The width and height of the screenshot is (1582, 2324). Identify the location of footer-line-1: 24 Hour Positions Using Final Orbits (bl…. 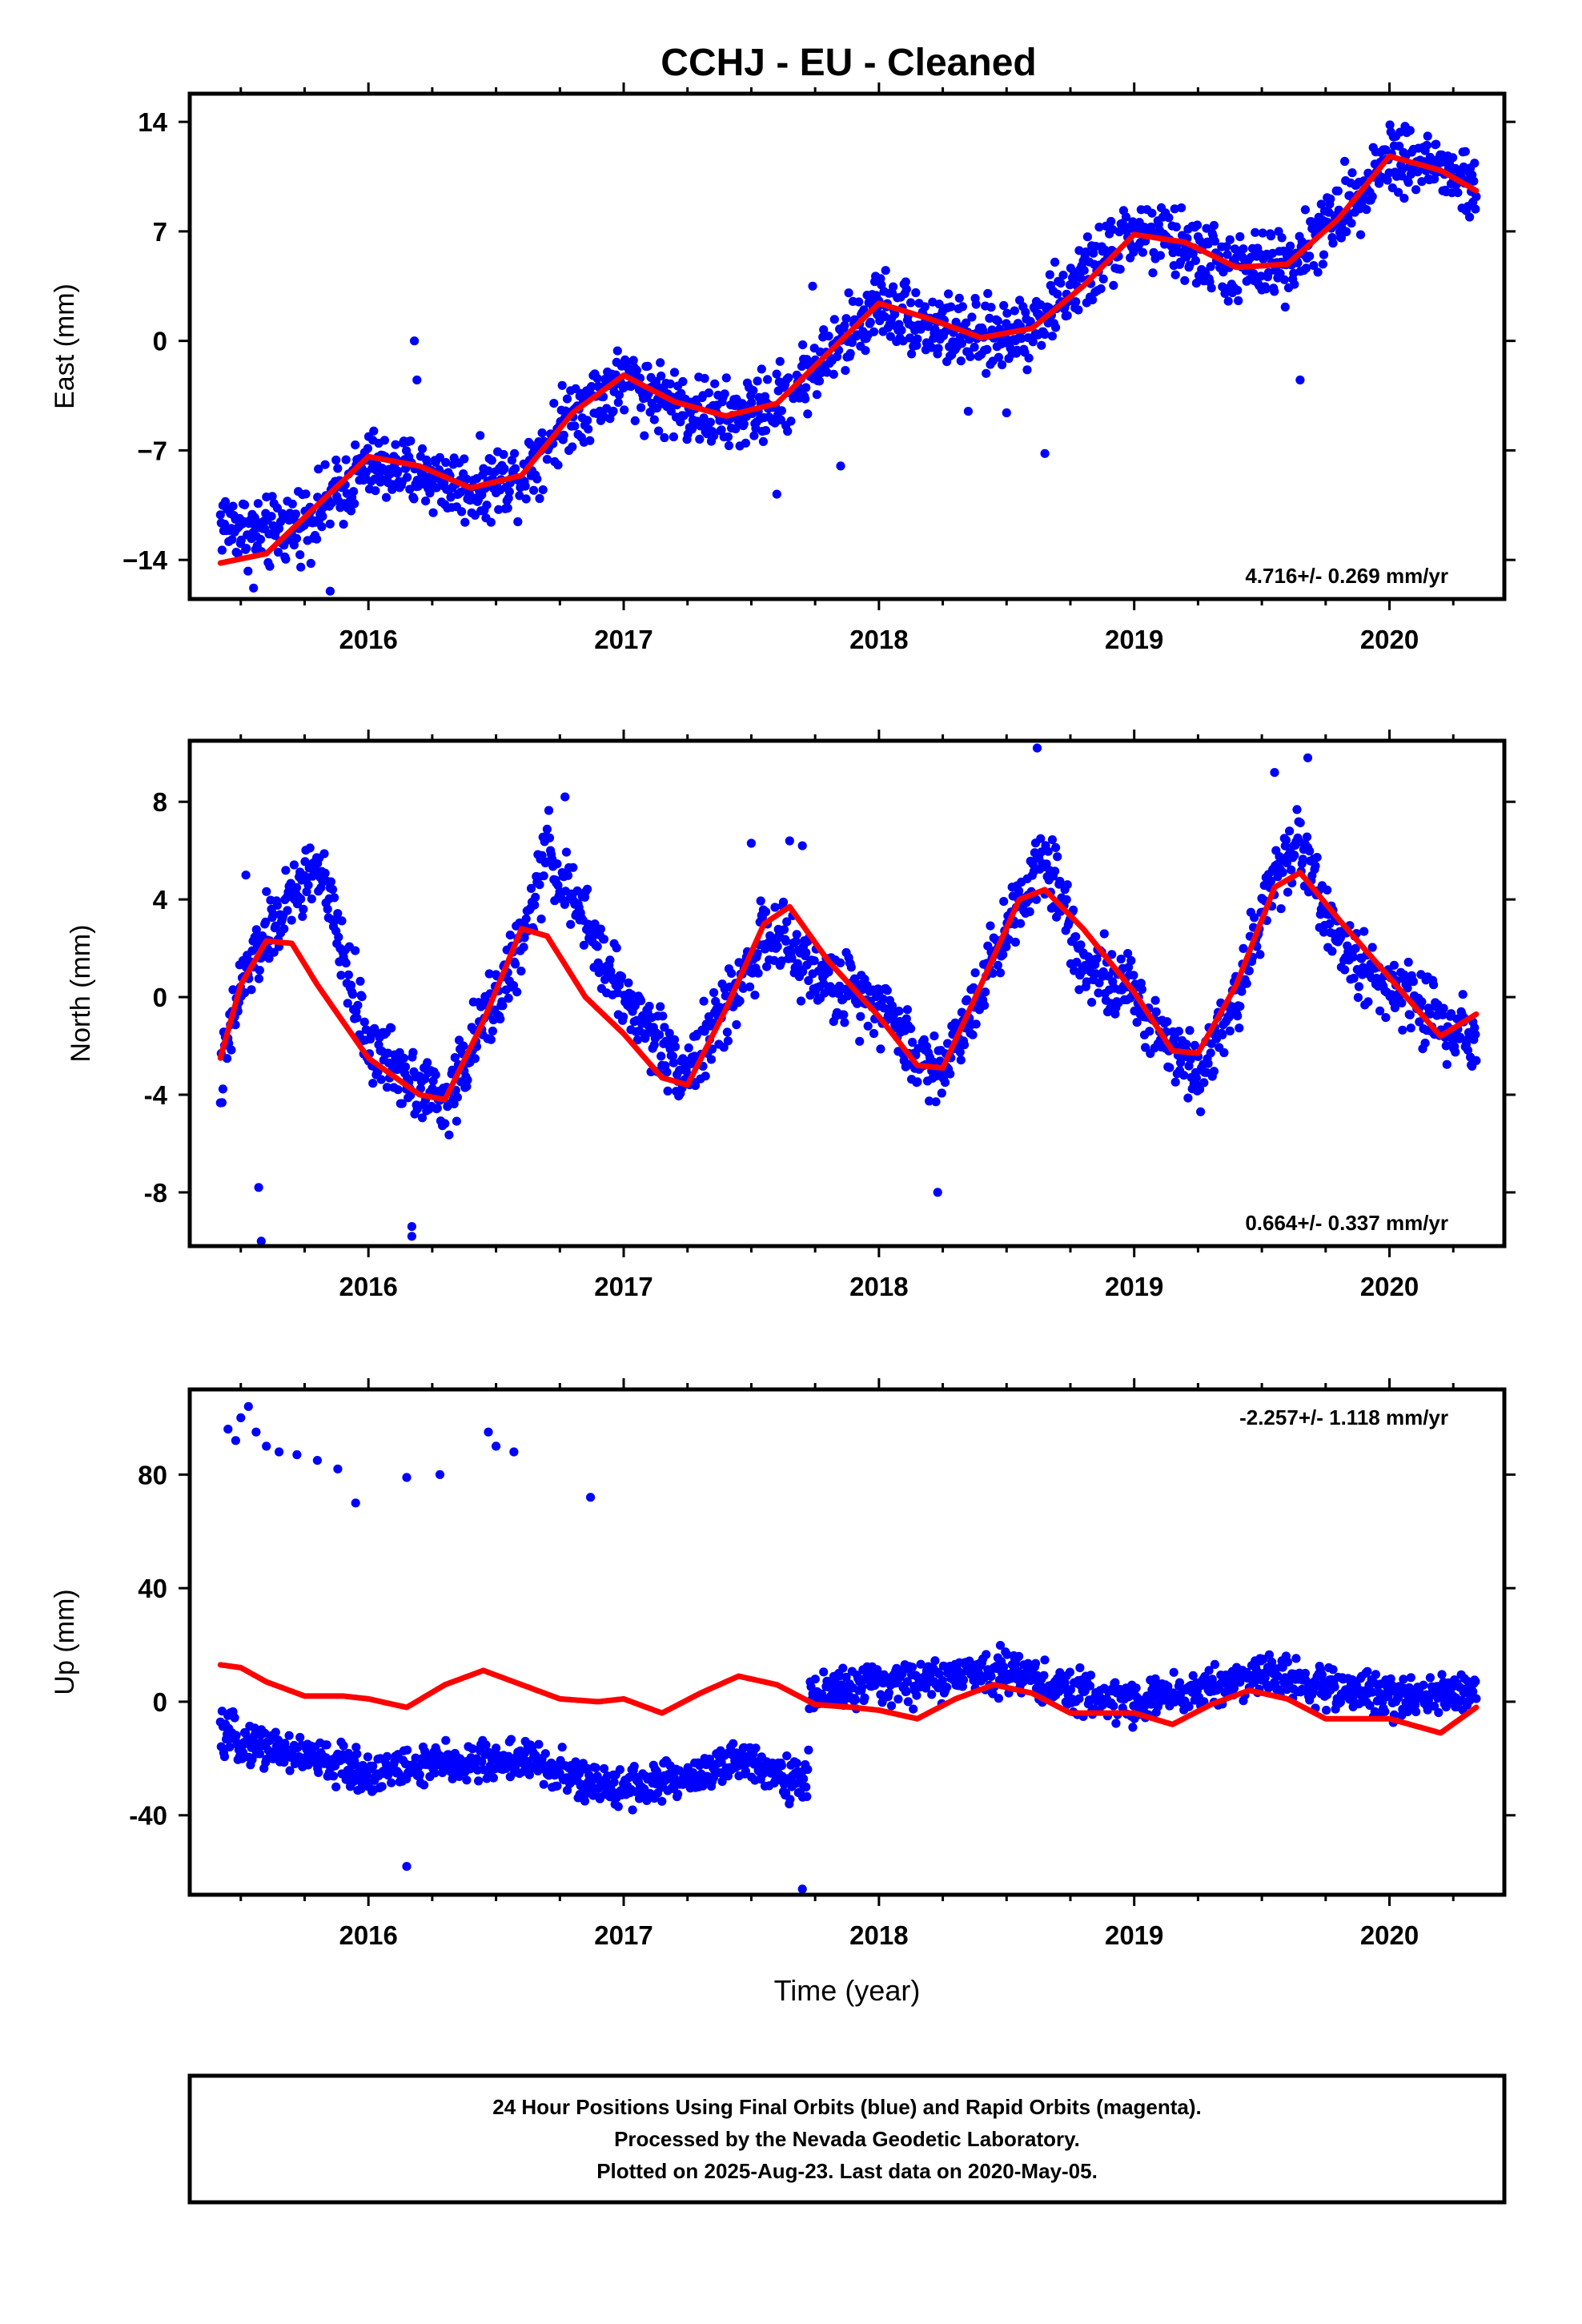
(847, 2107).